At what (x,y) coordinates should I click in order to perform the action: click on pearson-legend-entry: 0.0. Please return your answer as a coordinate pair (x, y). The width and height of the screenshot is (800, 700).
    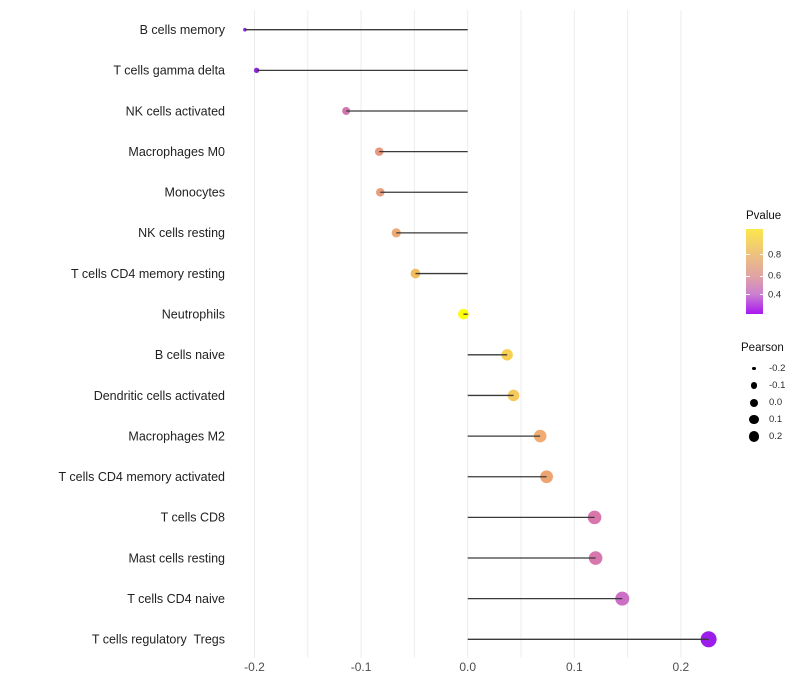
    Looking at the image, I should click on (770, 402).